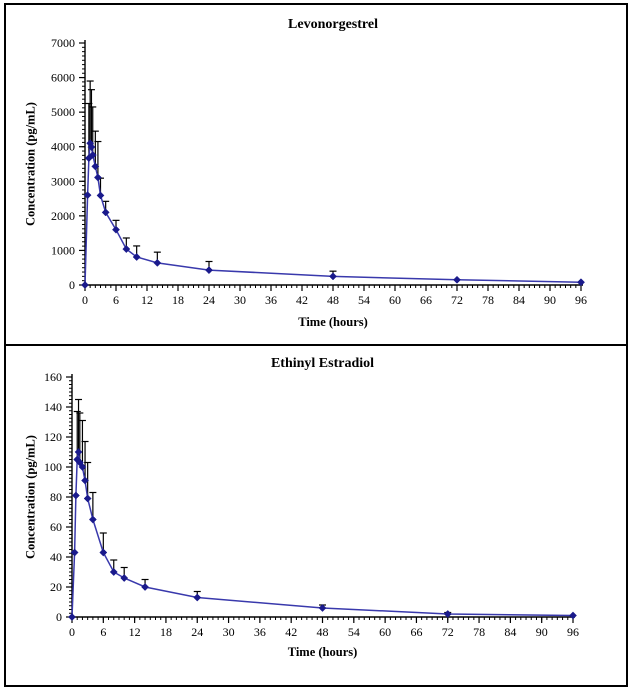 This screenshot has width=634, height=693. Describe the element at coordinates (63, 250) in the screenshot. I see `svg-text: 1000` at that location.